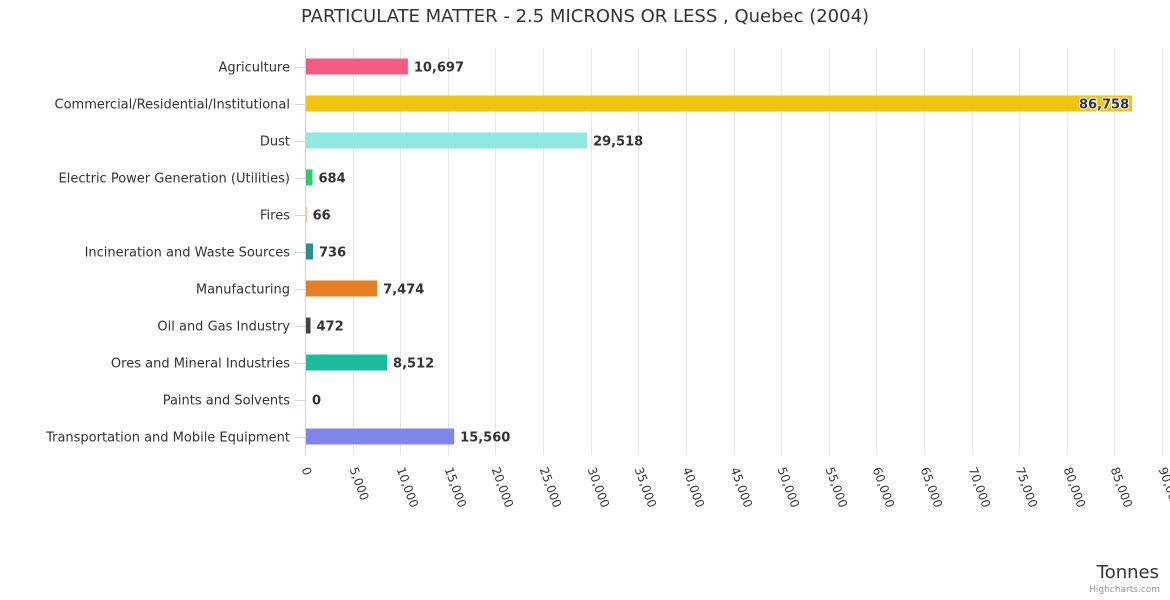  What do you see at coordinates (316, 401) in the screenshot?
I see `data-label: 0` at bounding box center [316, 401].